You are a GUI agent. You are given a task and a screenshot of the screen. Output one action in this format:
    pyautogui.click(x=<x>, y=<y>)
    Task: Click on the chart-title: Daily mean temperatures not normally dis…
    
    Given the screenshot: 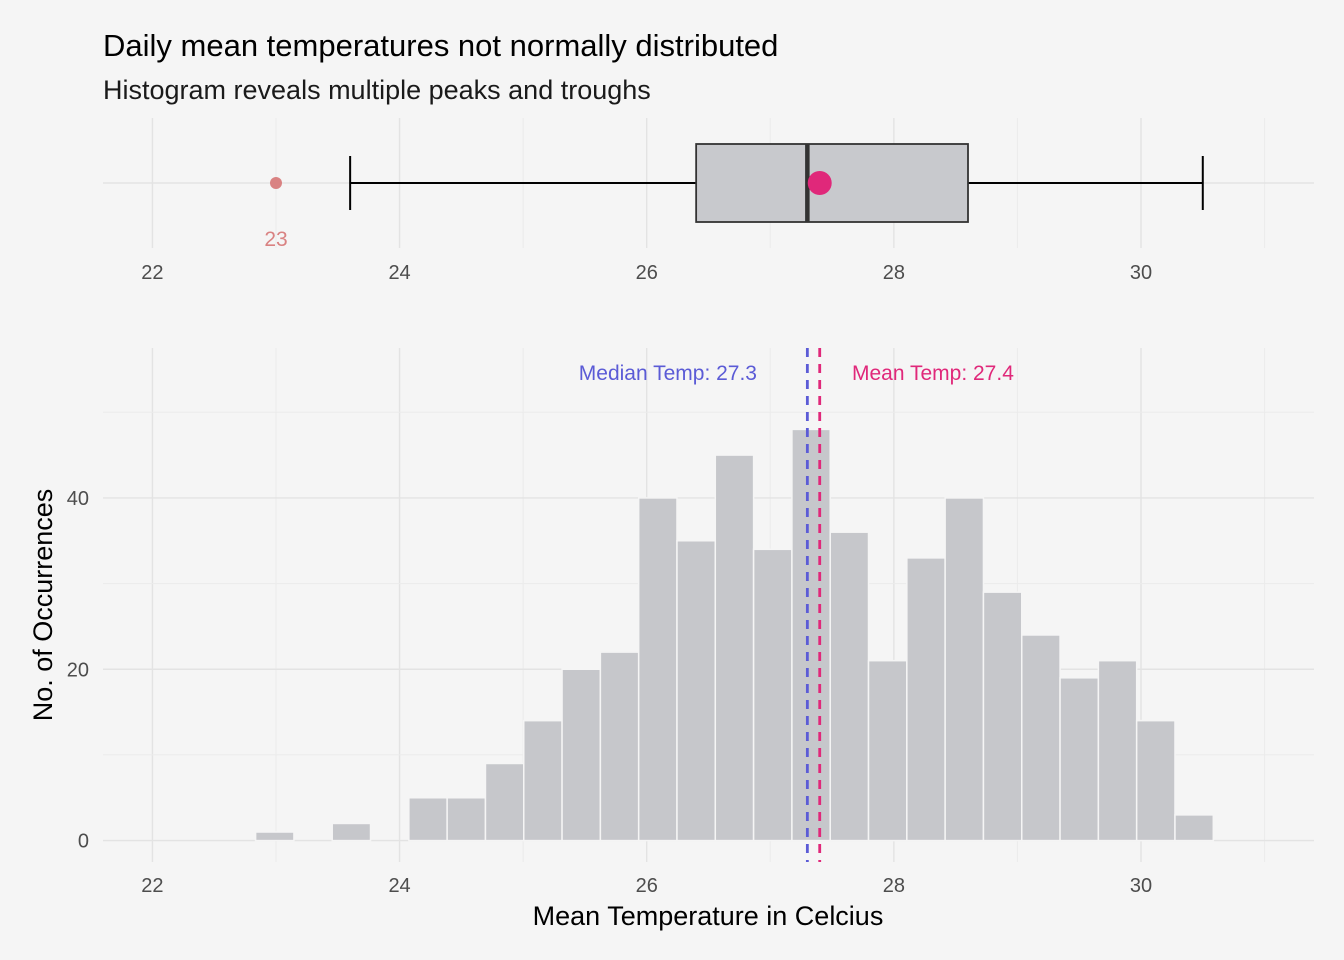 What is the action you would take?
    pyautogui.click(x=440, y=45)
    